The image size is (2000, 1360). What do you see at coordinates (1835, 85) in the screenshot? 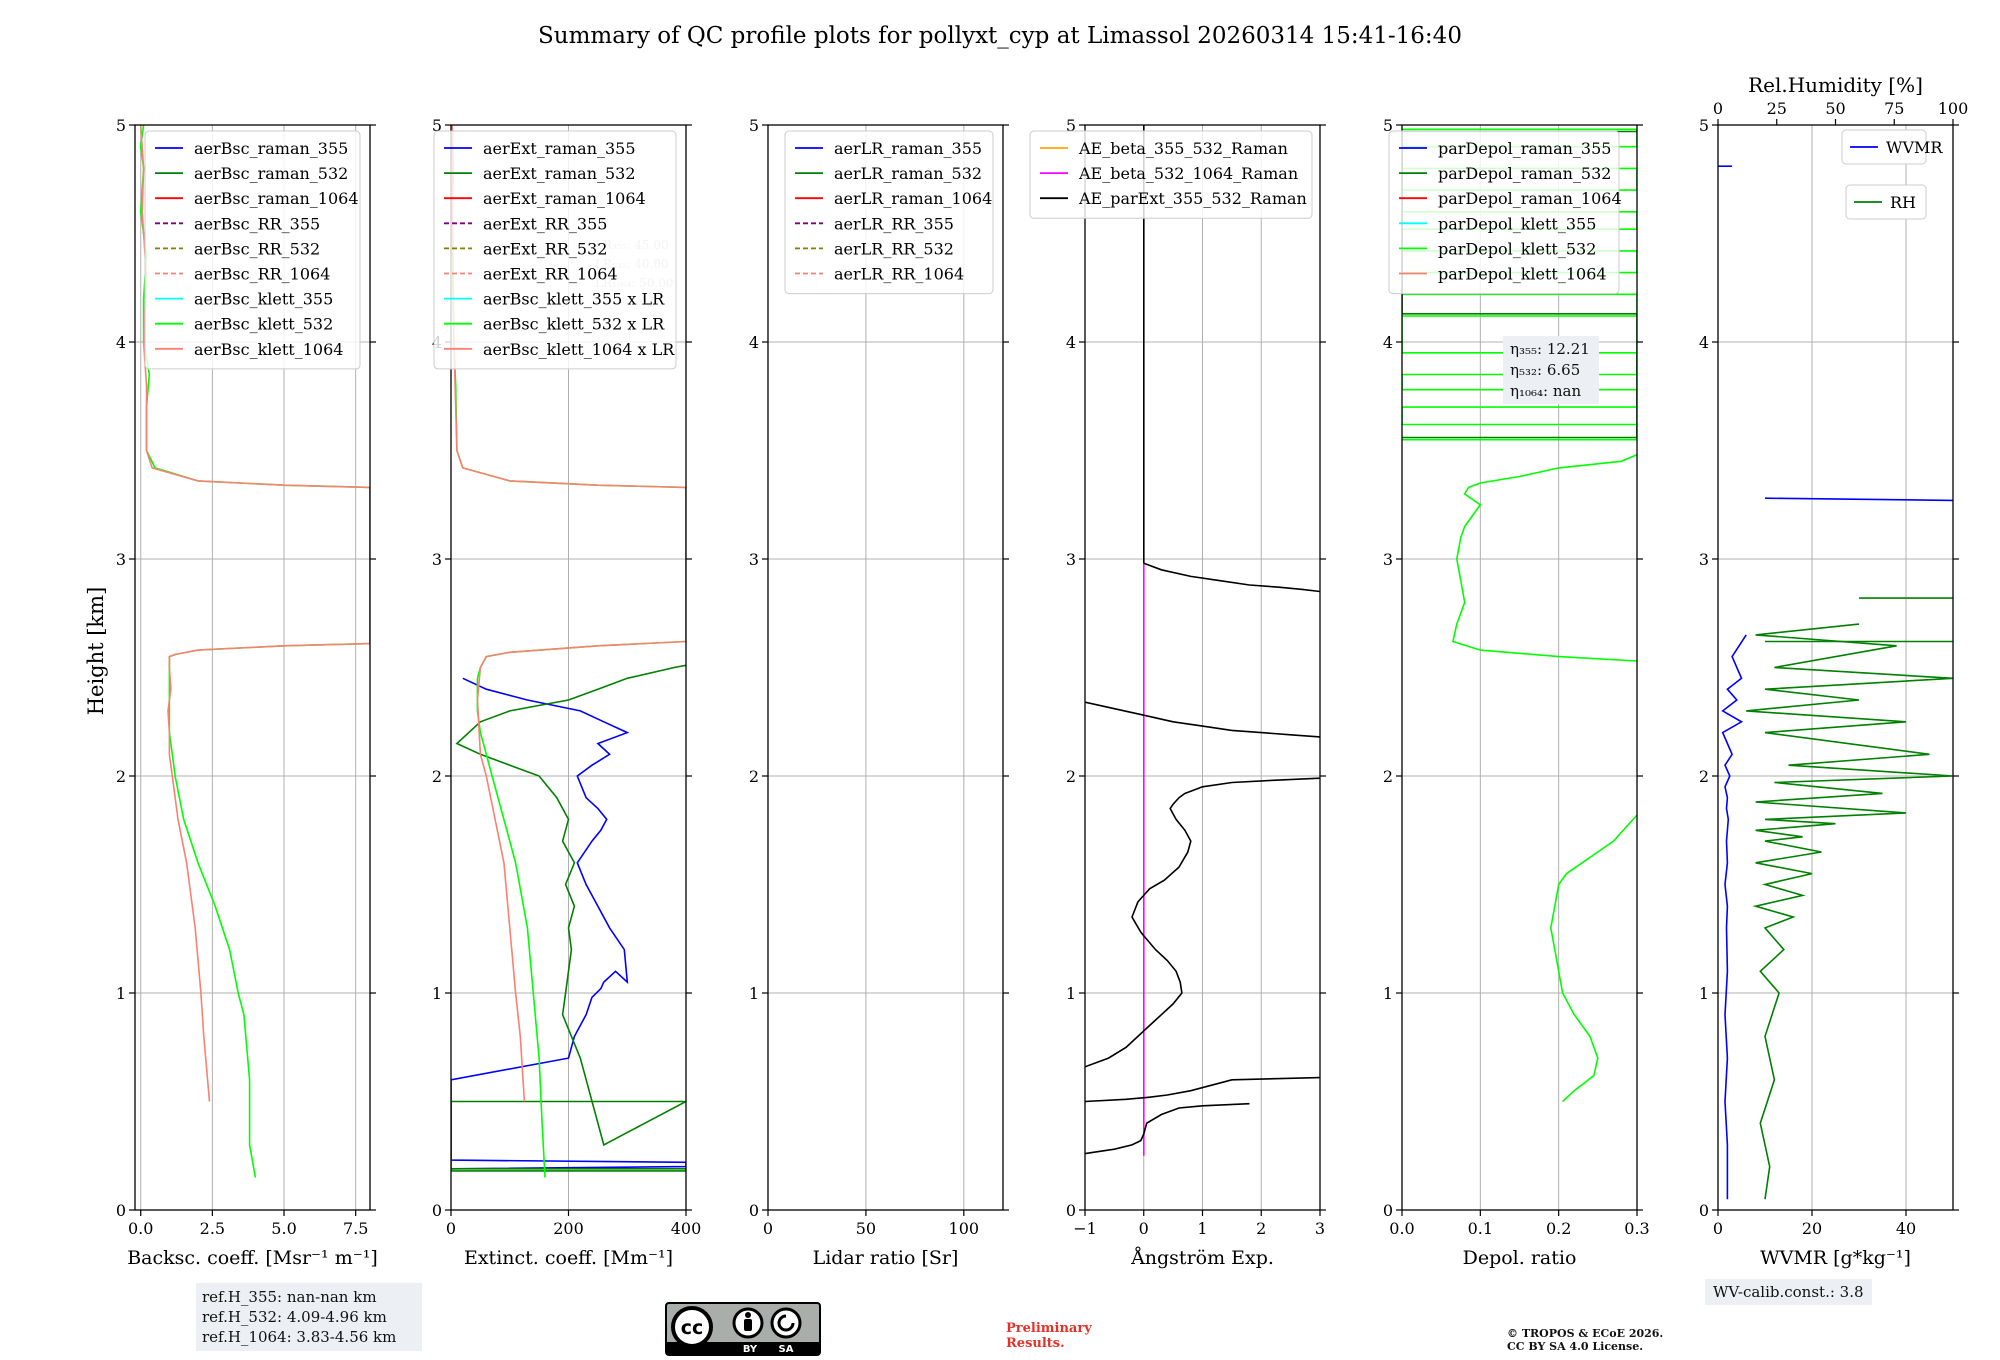
I see `top-x-axis-label: Rel.Humidity [%]` at bounding box center [1835, 85].